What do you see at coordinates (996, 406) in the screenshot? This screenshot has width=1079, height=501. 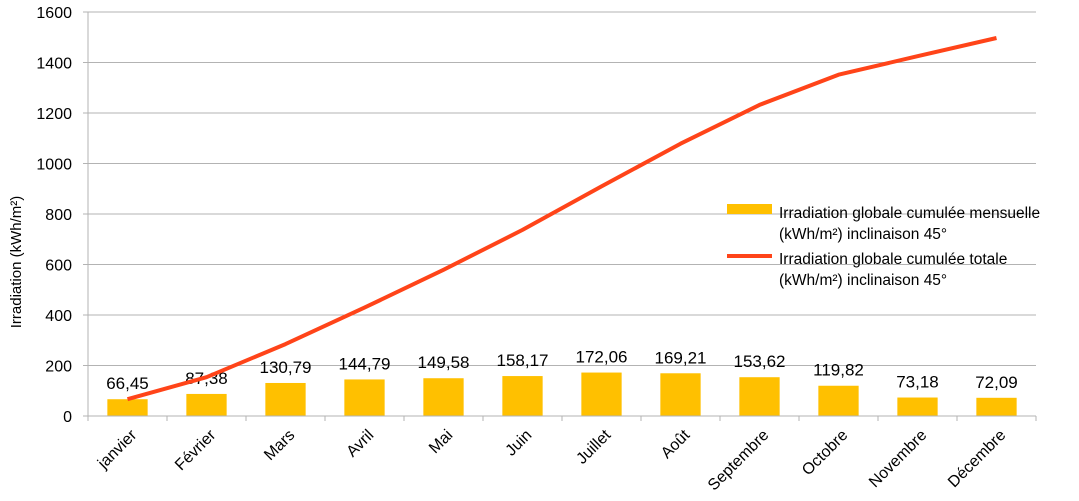 I see `bar-Décembre` at bounding box center [996, 406].